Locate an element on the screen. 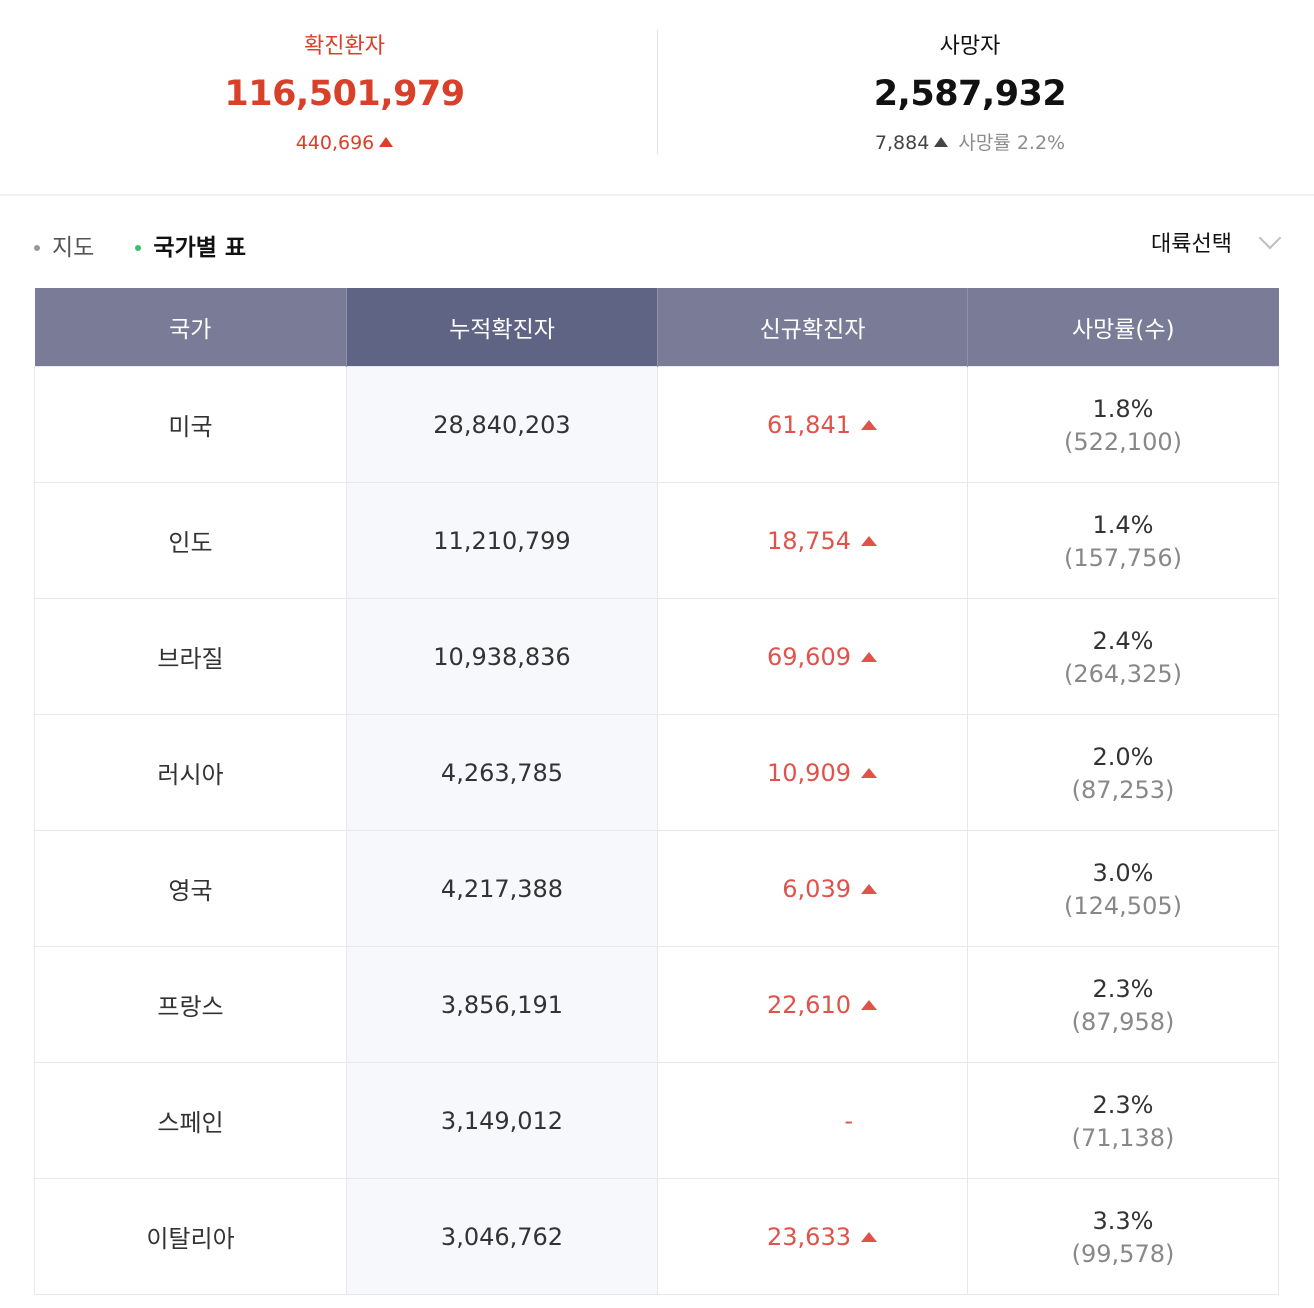  death-count: (157,756) is located at coordinates (1123, 557).